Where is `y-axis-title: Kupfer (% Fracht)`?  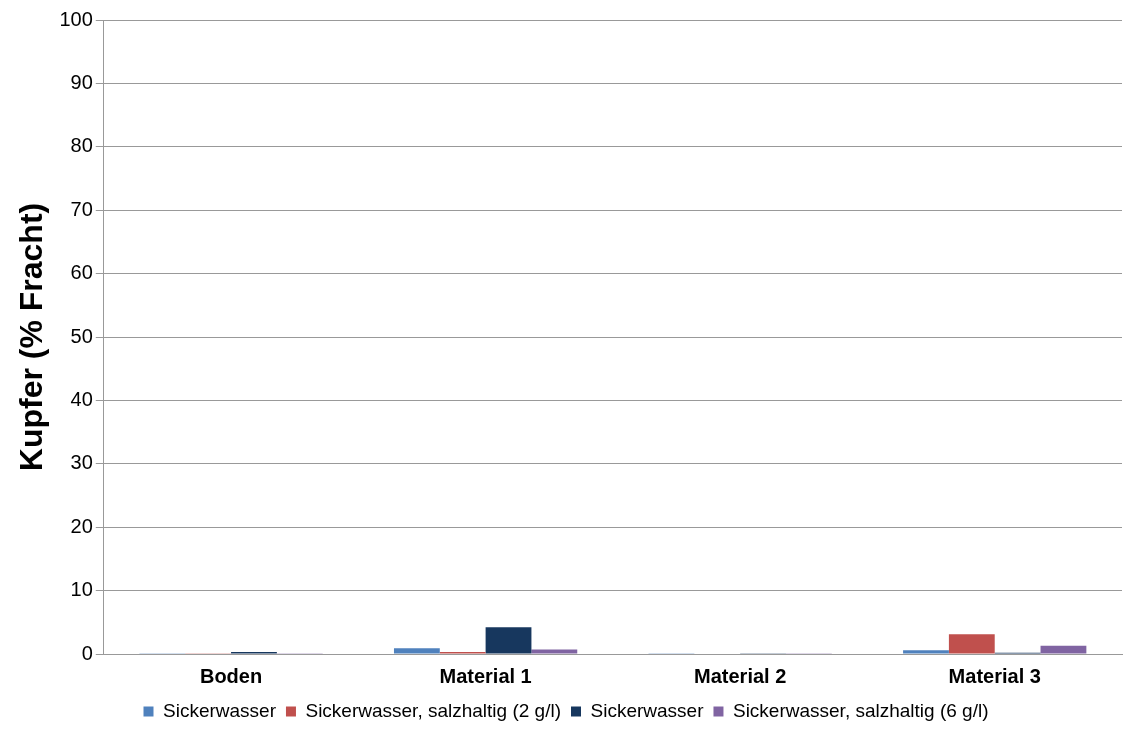 y-axis-title: Kupfer (% Fracht) is located at coordinates (31, 337).